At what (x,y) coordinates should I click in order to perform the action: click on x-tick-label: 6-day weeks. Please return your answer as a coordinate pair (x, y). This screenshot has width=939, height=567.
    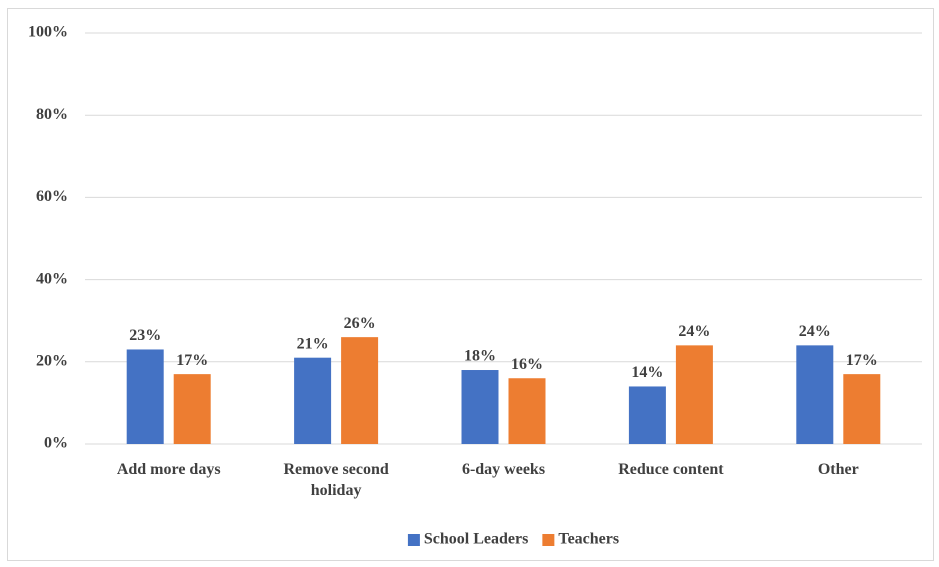
    Looking at the image, I should click on (503, 469).